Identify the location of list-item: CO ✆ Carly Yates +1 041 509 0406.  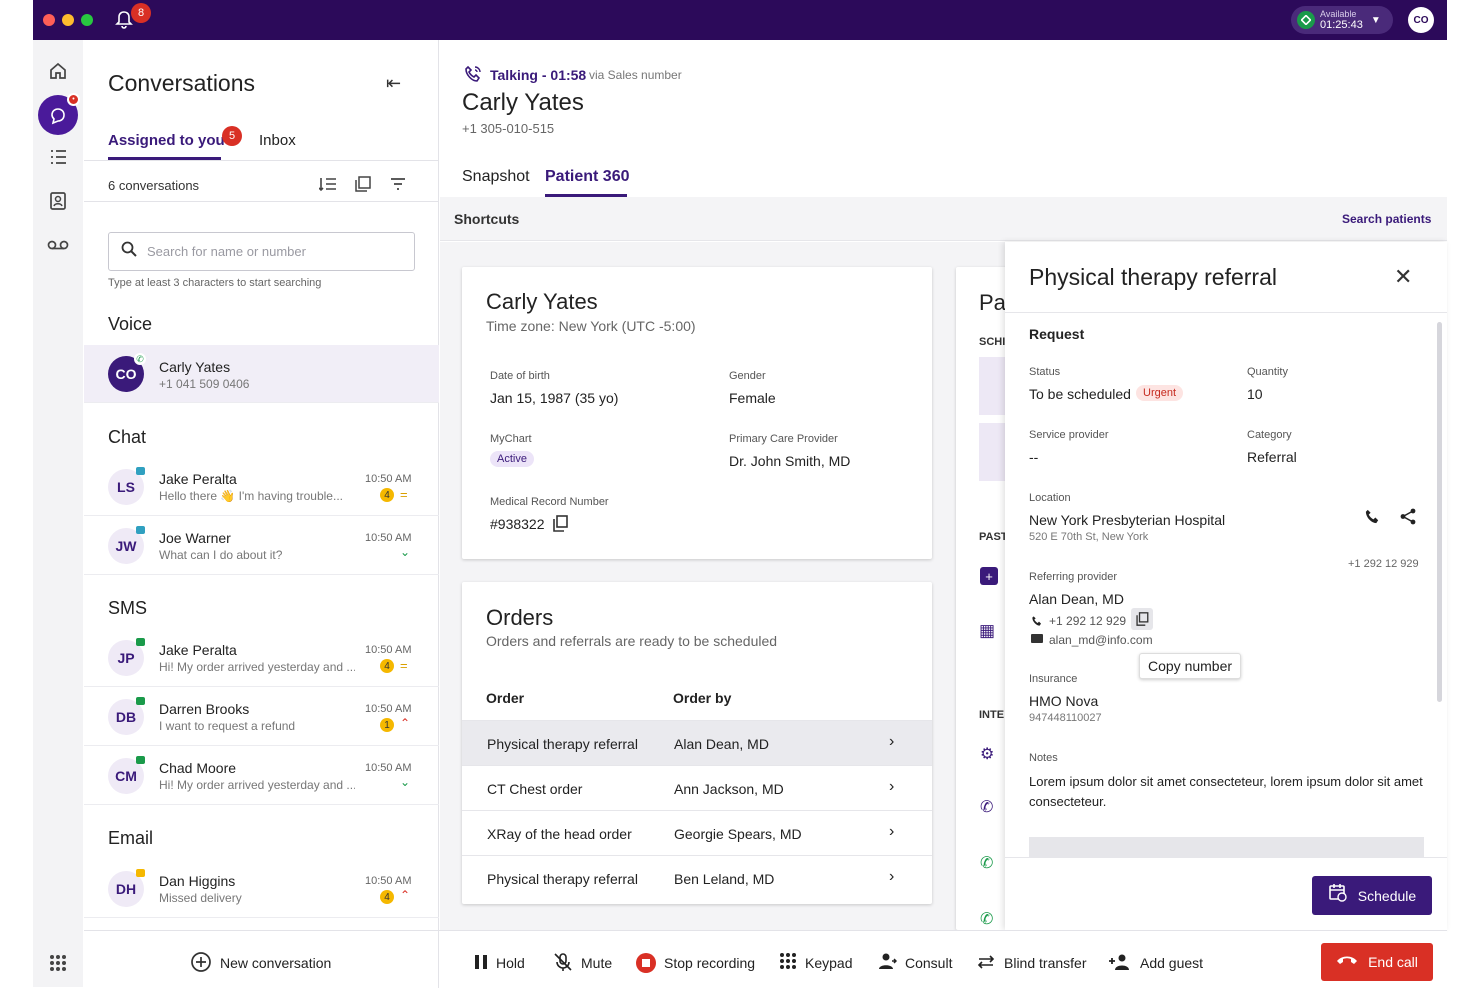
(261, 374).